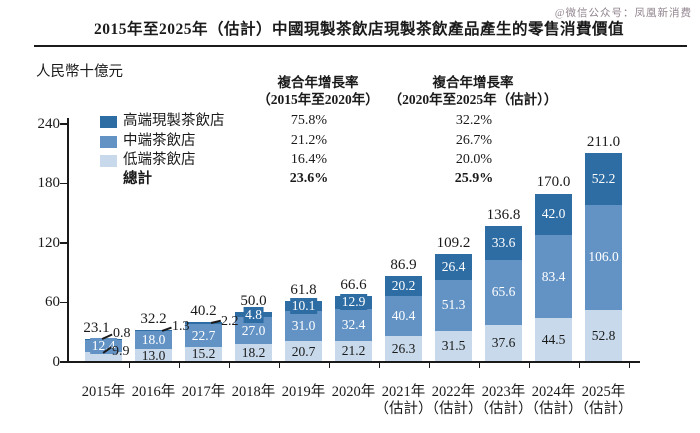 The image size is (700, 433). Describe the element at coordinates (159, 160) in the screenshot. I see `legend-item-label: 低端茶飲店` at that location.